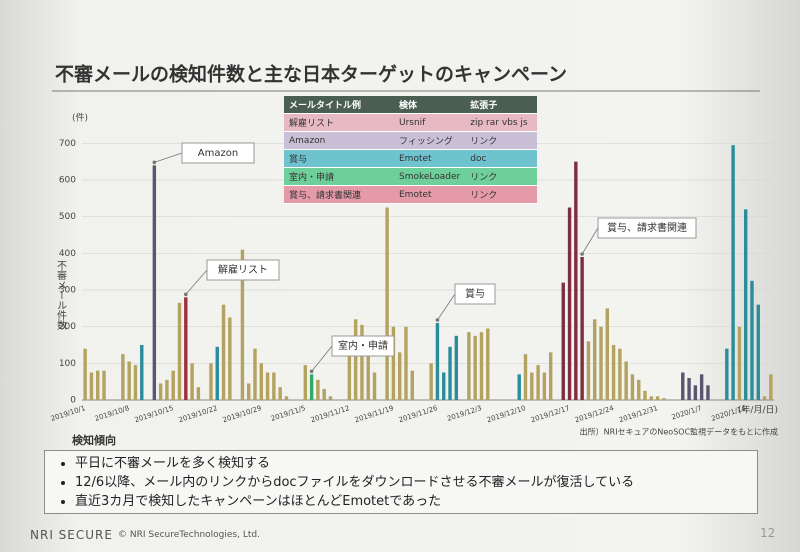  I want to click on callout-text: Amazon, so click(218, 153).